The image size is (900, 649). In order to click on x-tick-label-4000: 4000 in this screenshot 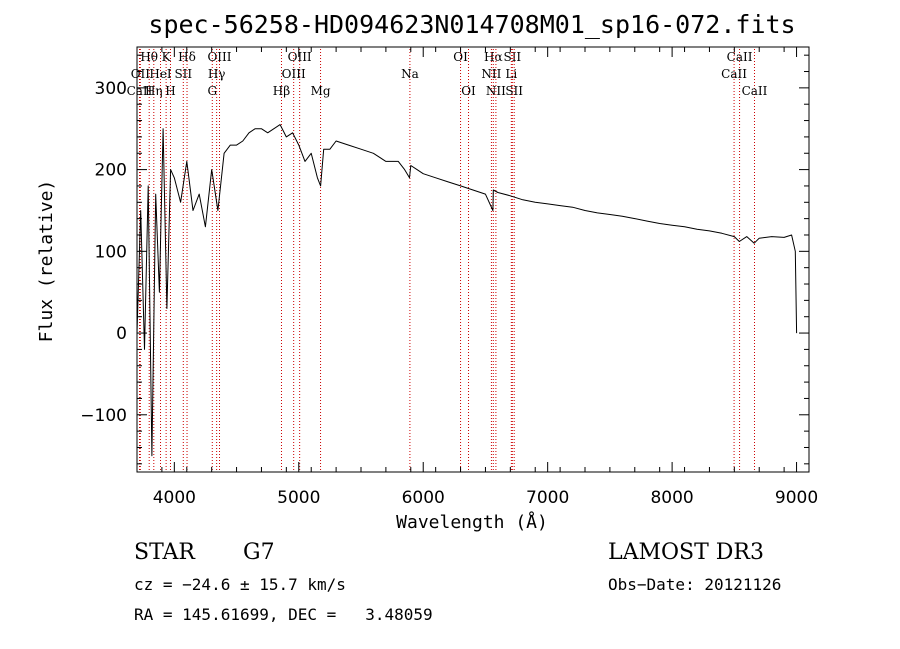, I will do `click(174, 498)`.